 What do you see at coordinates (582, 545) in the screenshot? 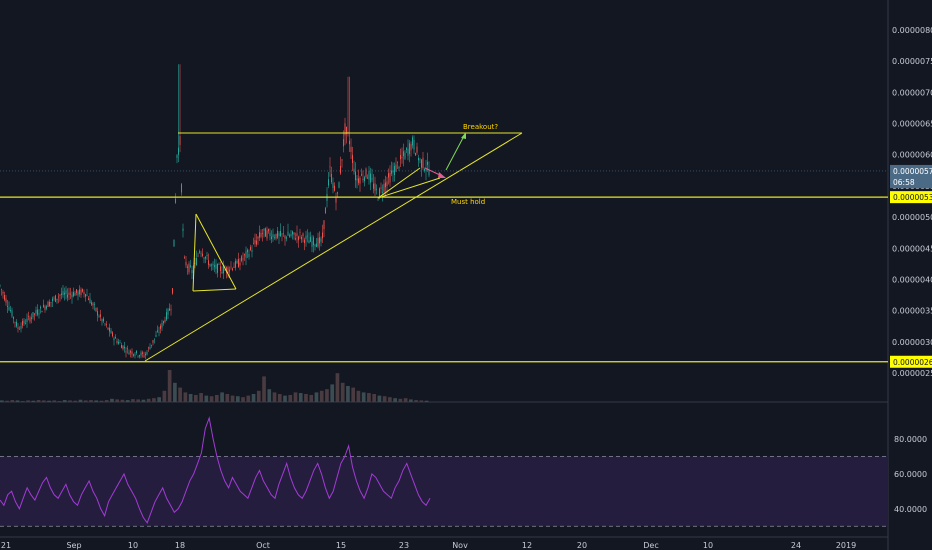
I see `time-tick-label: 20` at bounding box center [582, 545].